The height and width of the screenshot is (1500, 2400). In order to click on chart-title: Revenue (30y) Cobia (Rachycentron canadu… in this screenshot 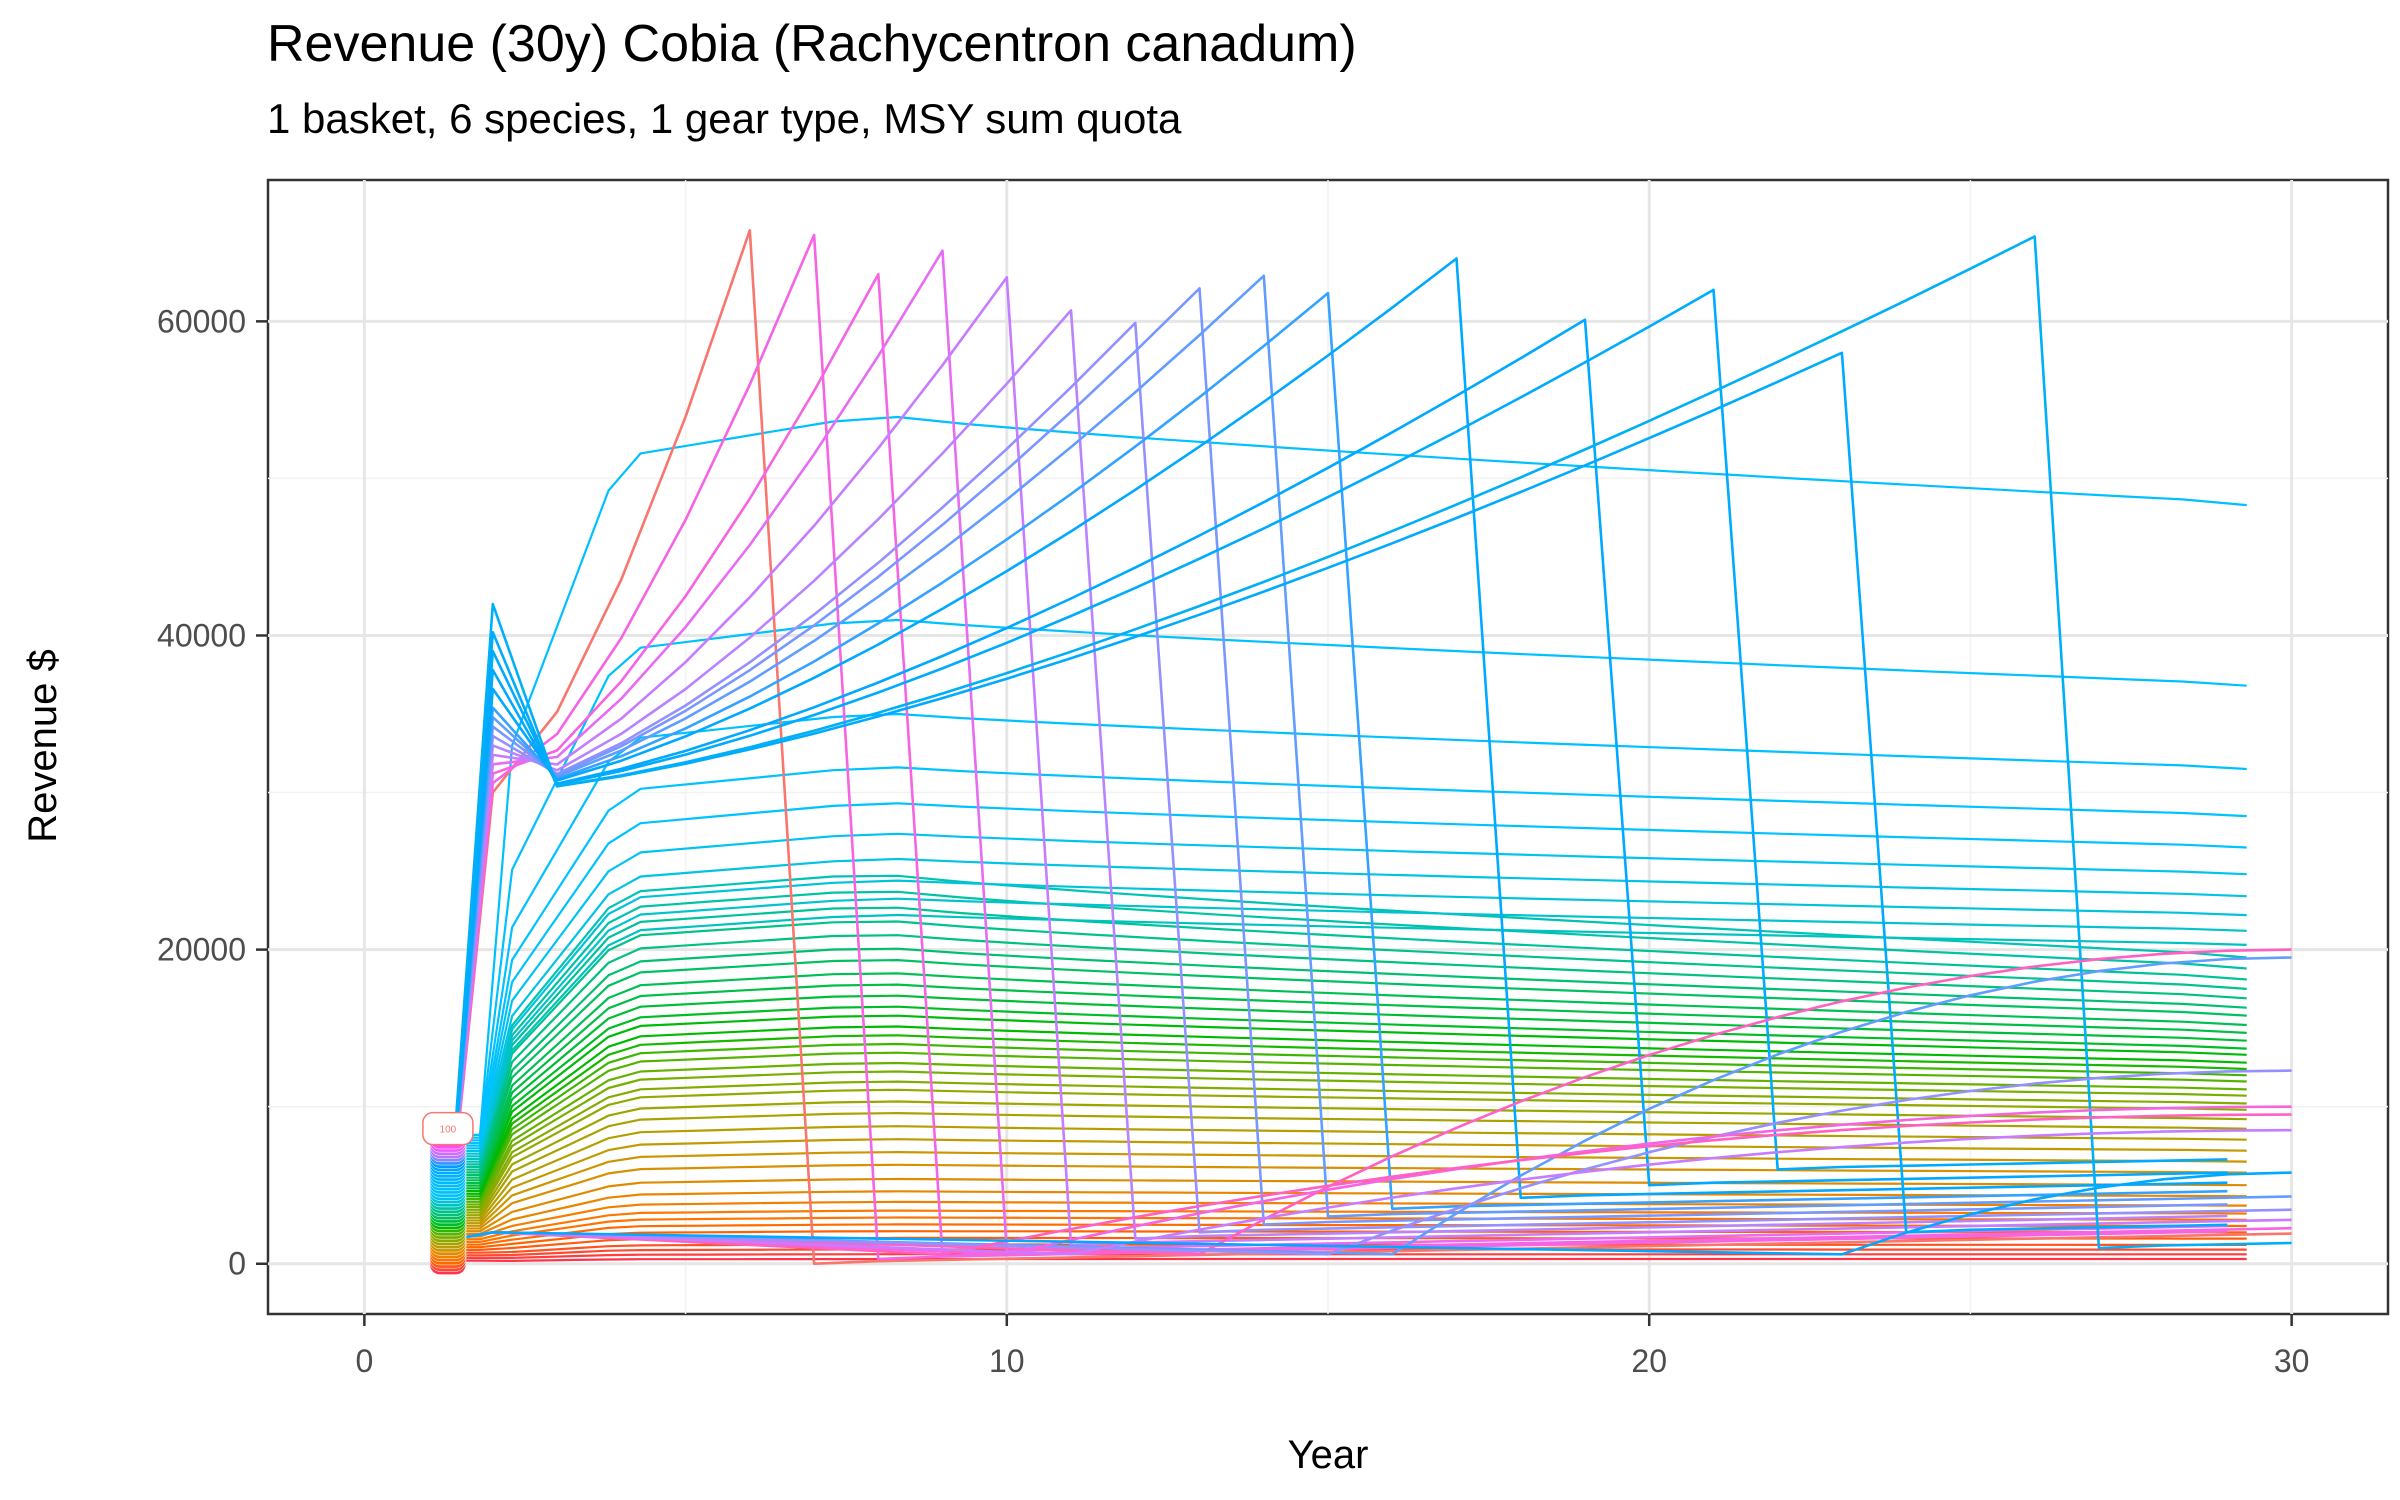, I will do `click(812, 44)`.